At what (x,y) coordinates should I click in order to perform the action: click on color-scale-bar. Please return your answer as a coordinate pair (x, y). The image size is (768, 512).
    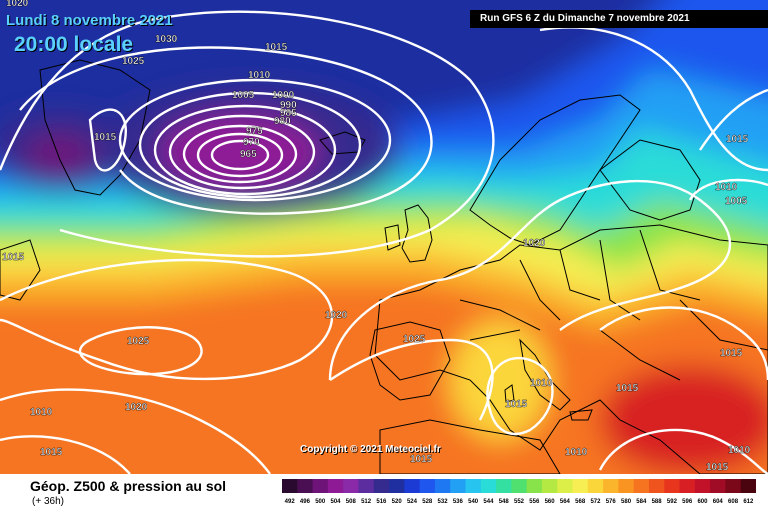
    Looking at the image, I should click on (519, 486).